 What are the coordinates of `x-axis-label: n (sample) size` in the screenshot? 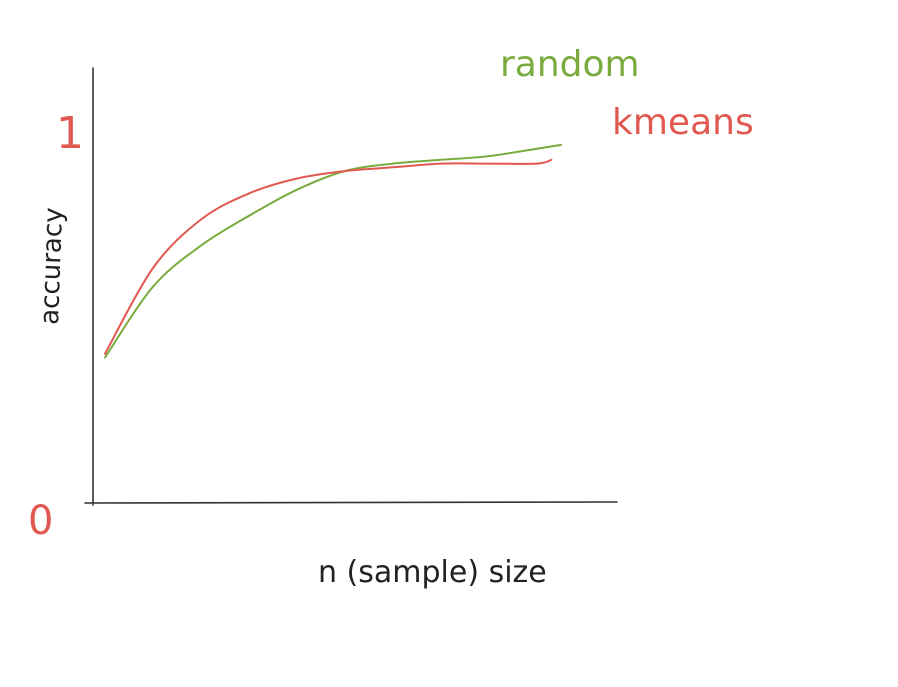 It's located at (432, 572).